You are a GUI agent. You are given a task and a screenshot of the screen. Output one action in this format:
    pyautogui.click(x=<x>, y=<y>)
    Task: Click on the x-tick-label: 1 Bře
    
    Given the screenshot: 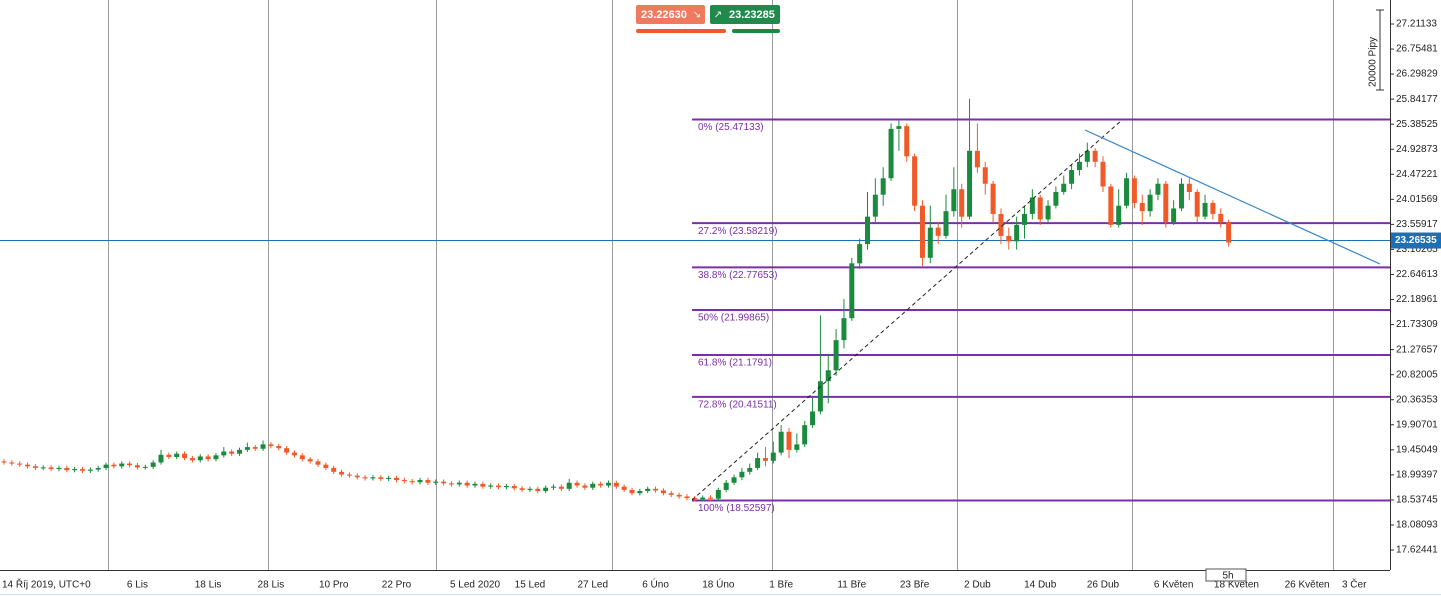 What is the action you would take?
    pyautogui.click(x=781, y=585)
    